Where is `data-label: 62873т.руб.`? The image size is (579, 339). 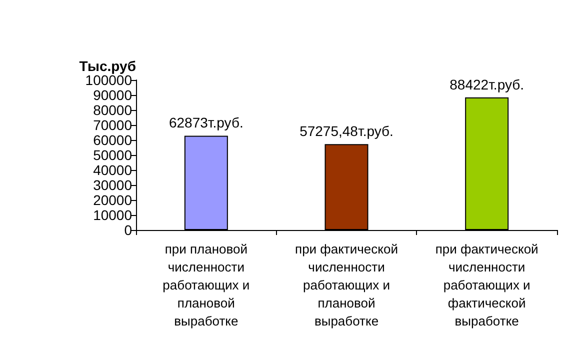 data-label: 62873т.руб. is located at coordinates (206, 122).